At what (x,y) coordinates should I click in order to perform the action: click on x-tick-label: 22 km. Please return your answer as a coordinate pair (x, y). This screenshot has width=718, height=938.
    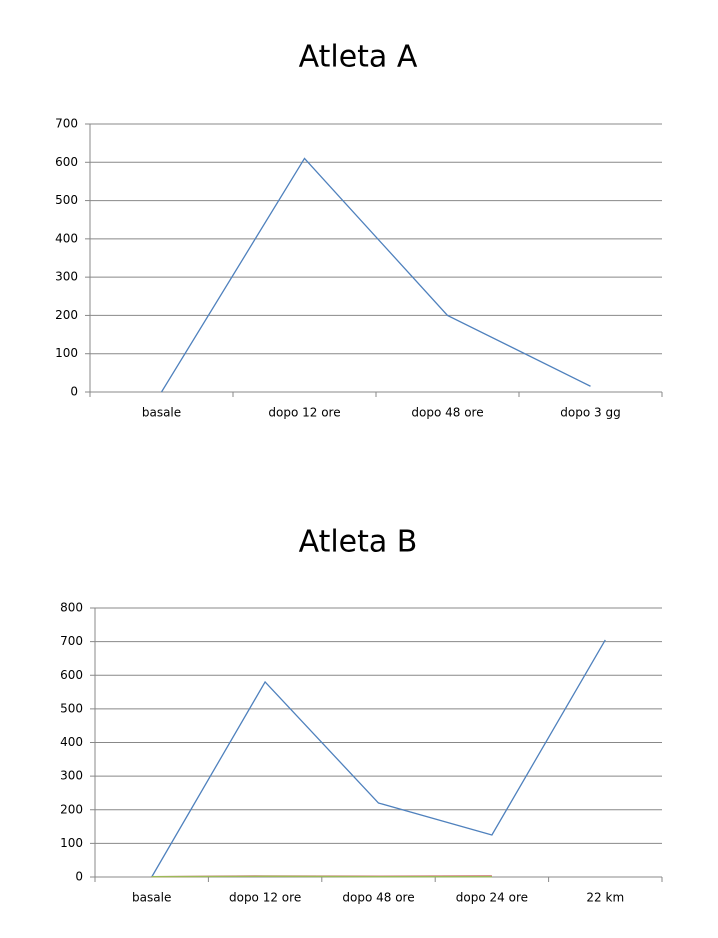
    Looking at the image, I should click on (605, 898).